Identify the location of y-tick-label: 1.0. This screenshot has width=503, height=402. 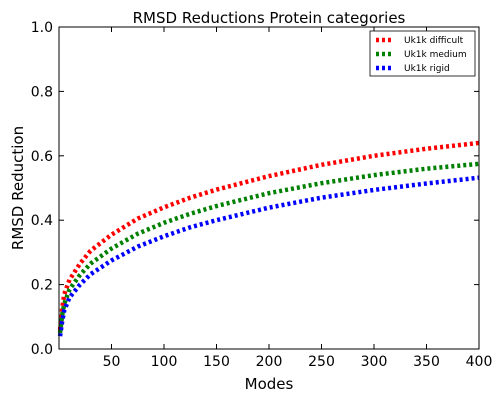
(42, 28).